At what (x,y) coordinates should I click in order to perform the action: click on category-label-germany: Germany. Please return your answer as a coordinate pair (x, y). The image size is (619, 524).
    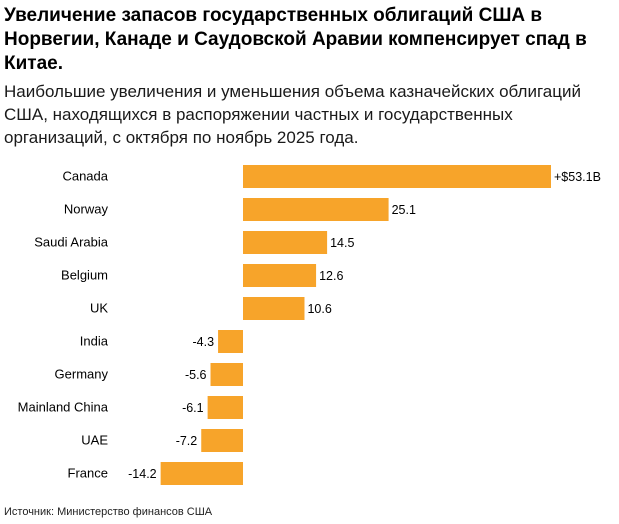
    Looking at the image, I should click on (82, 373).